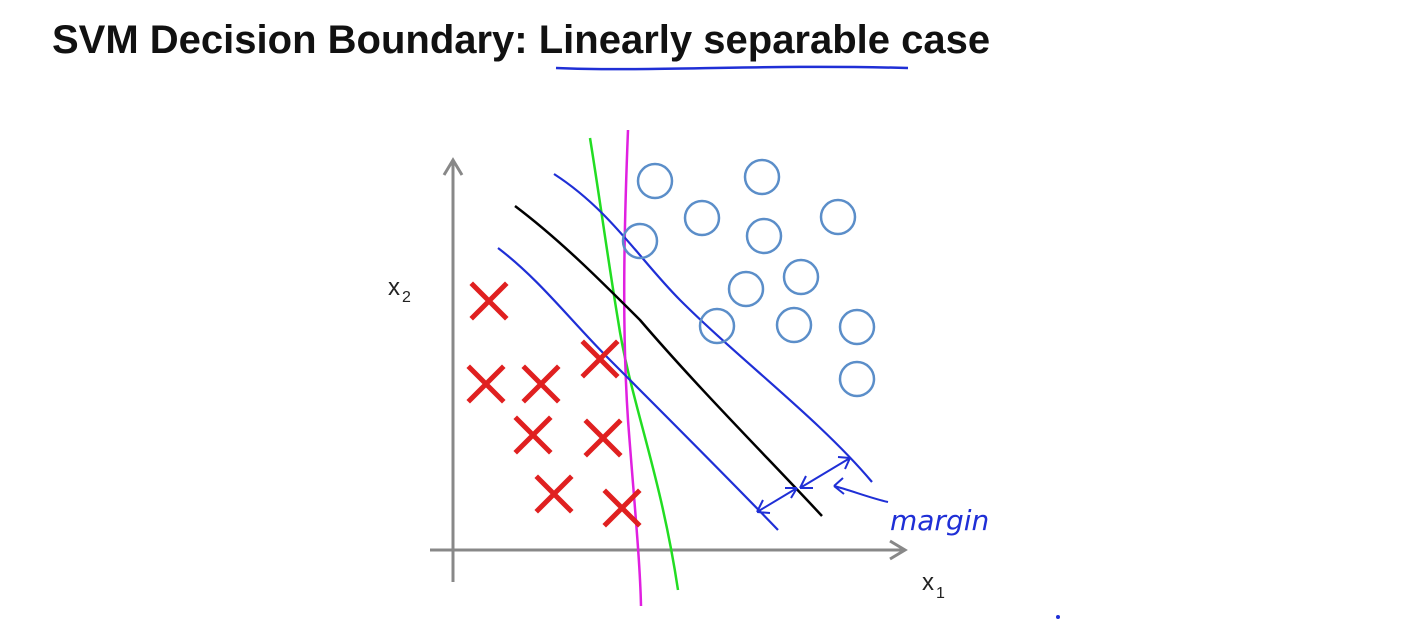  What do you see at coordinates (295, 40) in the screenshot?
I see `title-prefix: SVM Decision Boundary:` at bounding box center [295, 40].